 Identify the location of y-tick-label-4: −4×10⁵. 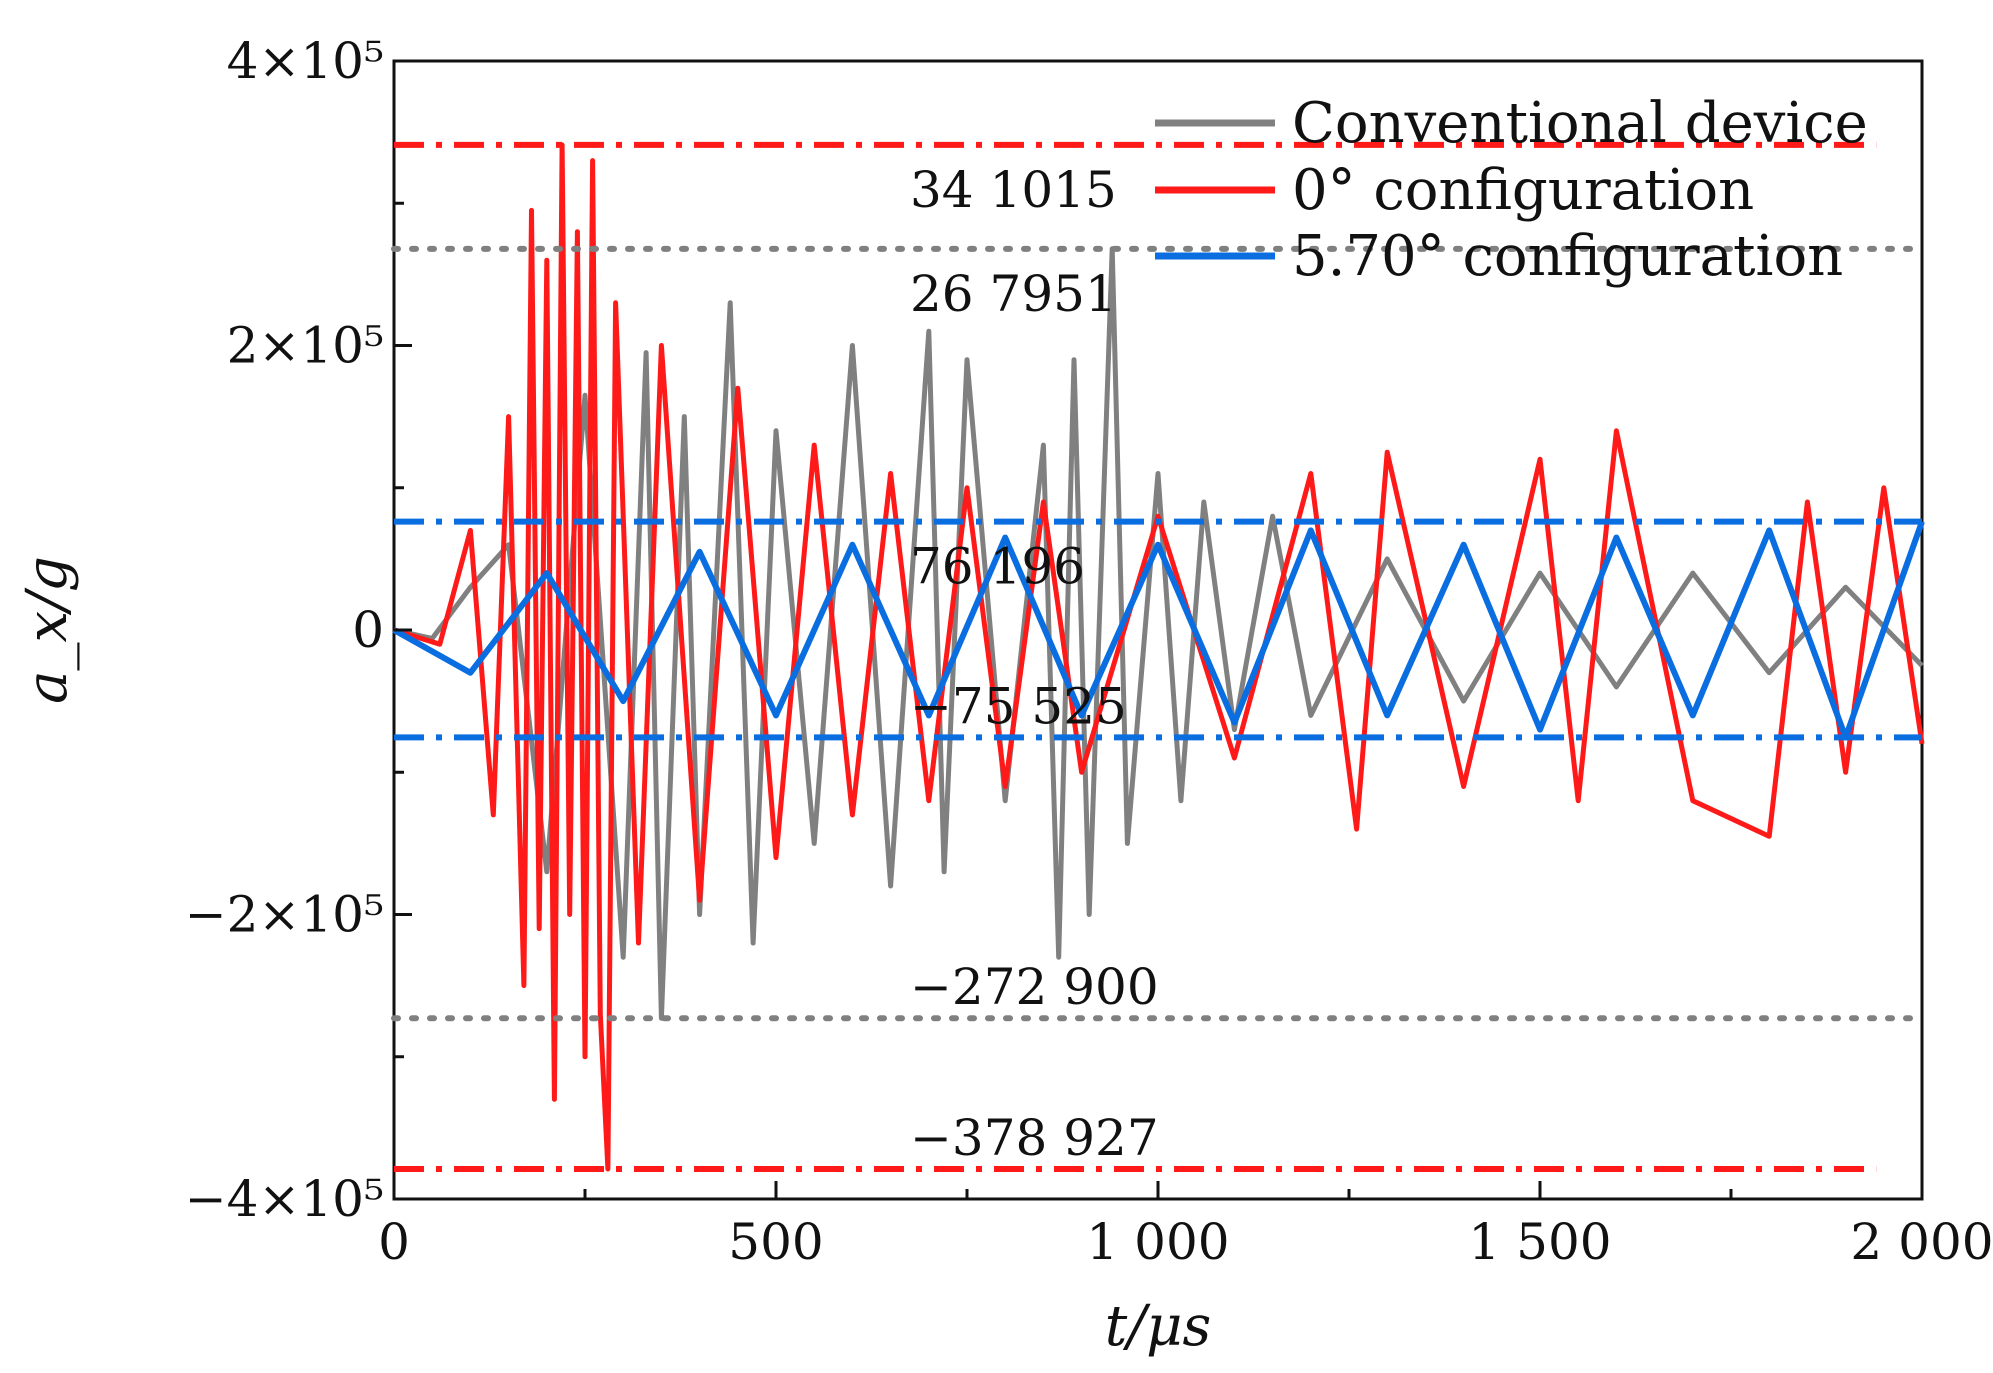
(284, 1199).